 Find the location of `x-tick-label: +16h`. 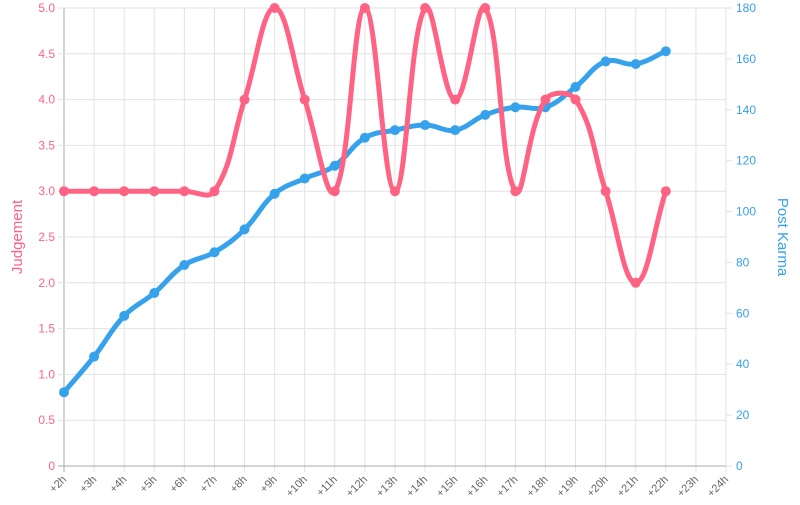

x-tick-label: +16h is located at coordinates (477, 487).